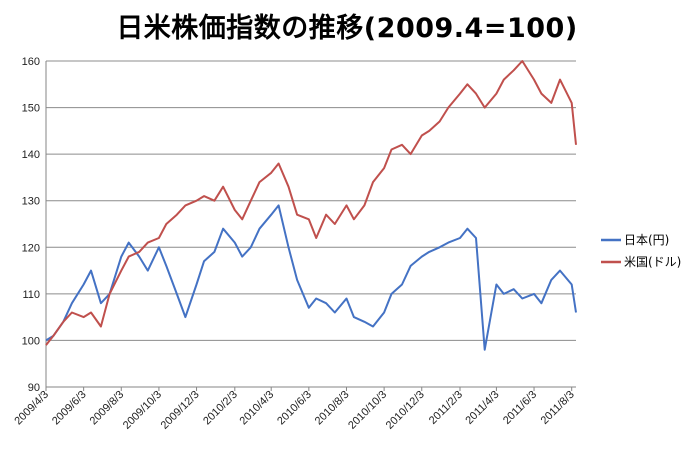 Image resolution: width=694 pixels, height=454 pixels. What do you see at coordinates (294, 408) in the screenshot?
I see `x-tick-label: 2010/6/3` at bounding box center [294, 408].